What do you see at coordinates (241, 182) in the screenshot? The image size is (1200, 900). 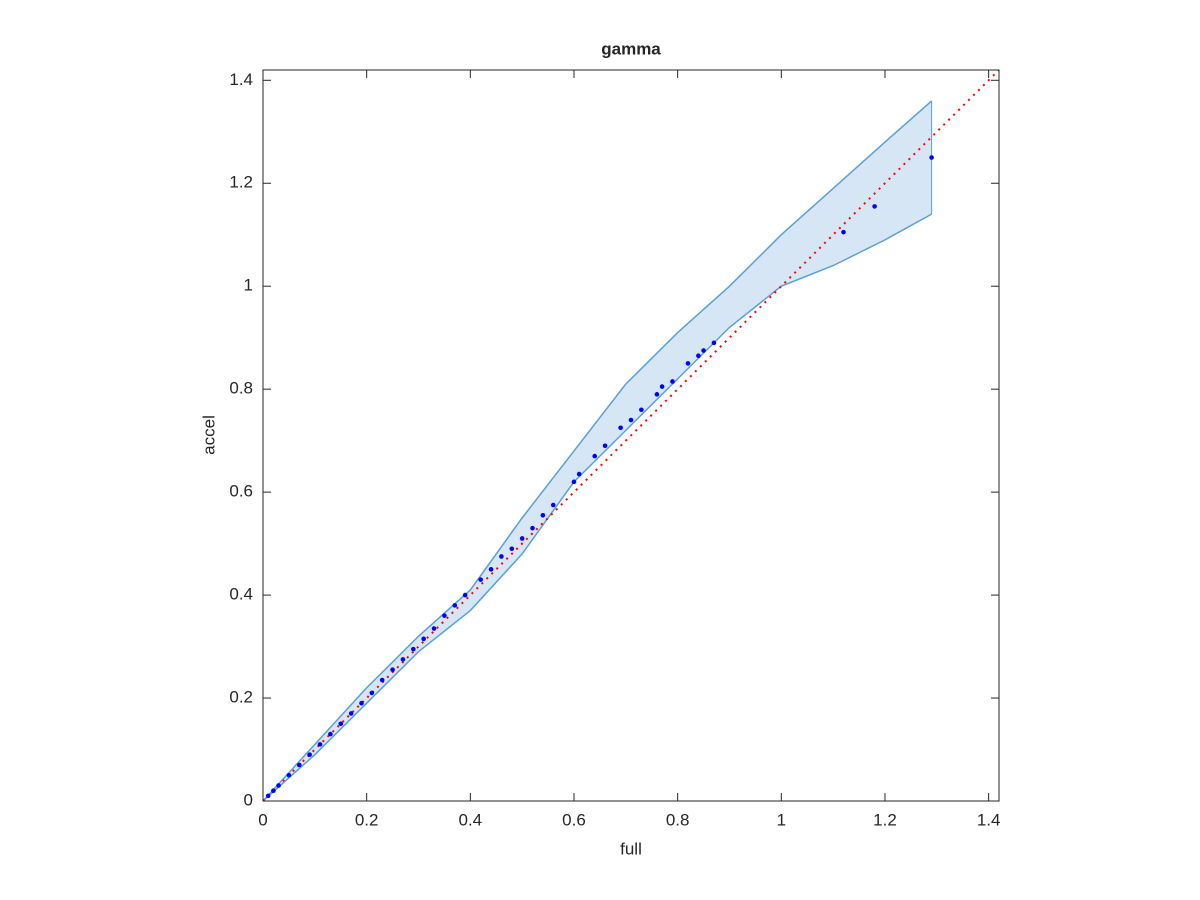 I see `y-tick-label: 1.2` at bounding box center [241, 182].